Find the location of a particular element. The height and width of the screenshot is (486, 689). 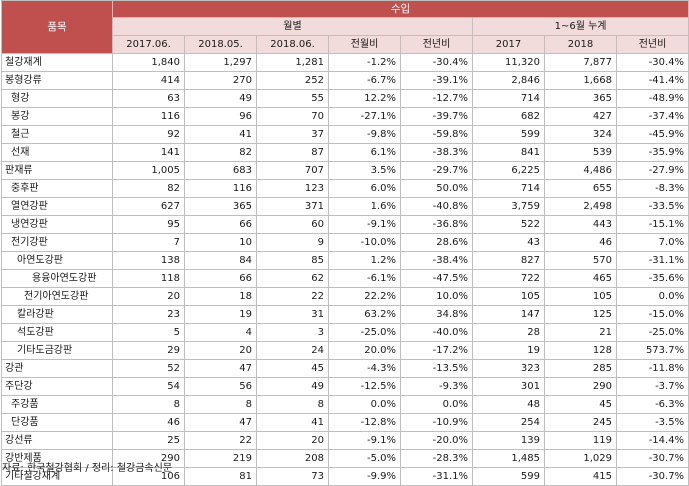

value-cell: 52 is located at coordinates (148, 368).